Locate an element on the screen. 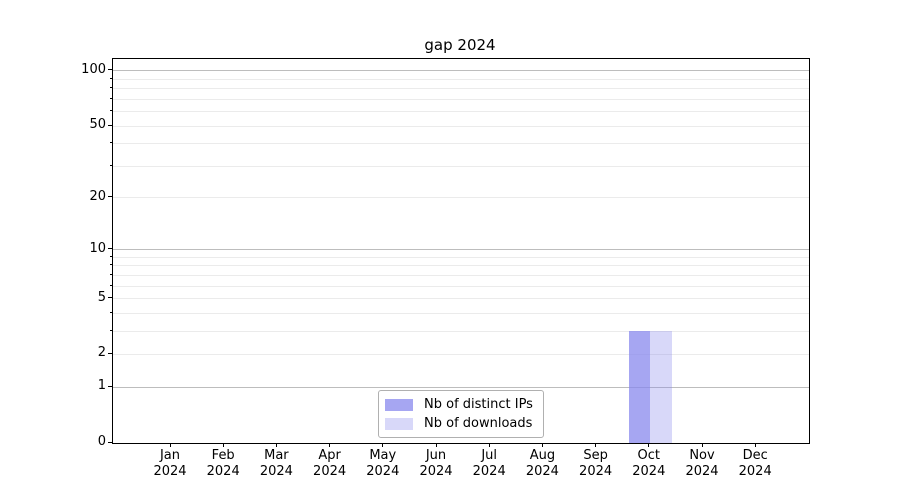  x-tick-month: Sep is located at coordinates (595, 455).